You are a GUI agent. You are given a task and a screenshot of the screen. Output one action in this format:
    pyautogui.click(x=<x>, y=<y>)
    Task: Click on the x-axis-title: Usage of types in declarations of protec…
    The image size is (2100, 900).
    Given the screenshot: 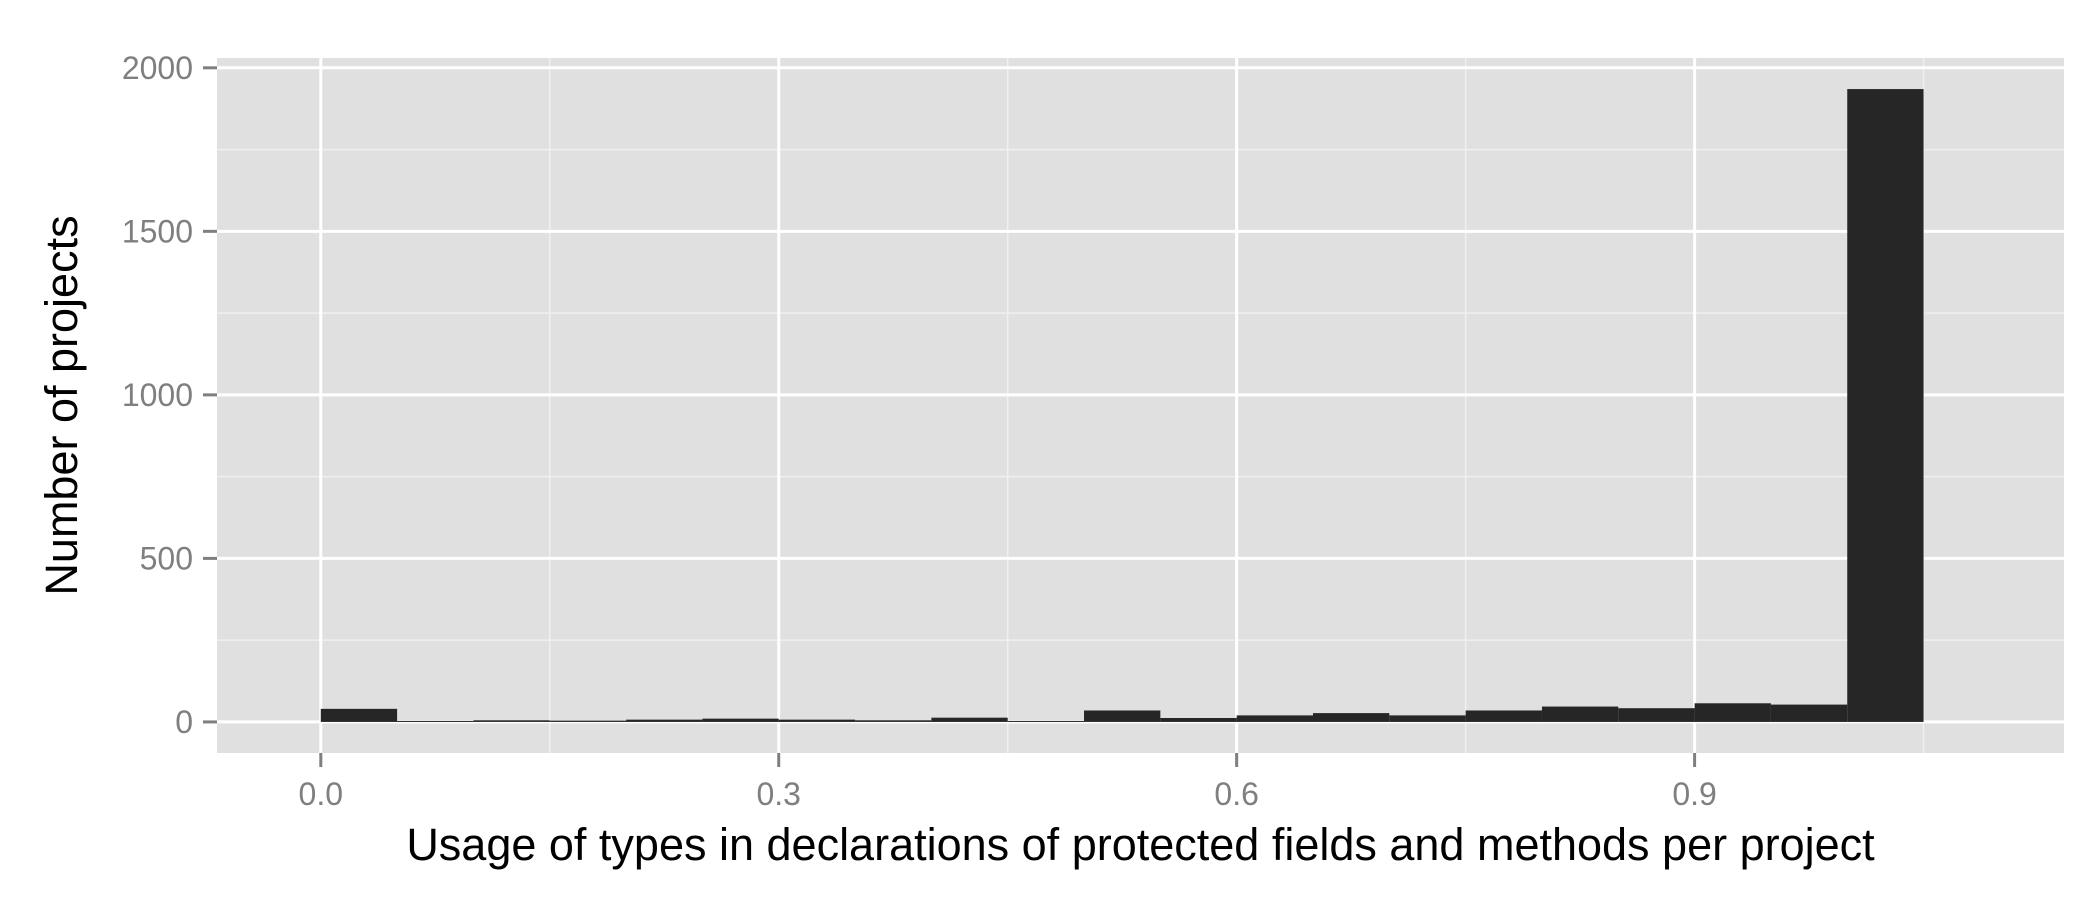 What is the action you would take?
    pyautogui.click(x=1140, y=844)
    